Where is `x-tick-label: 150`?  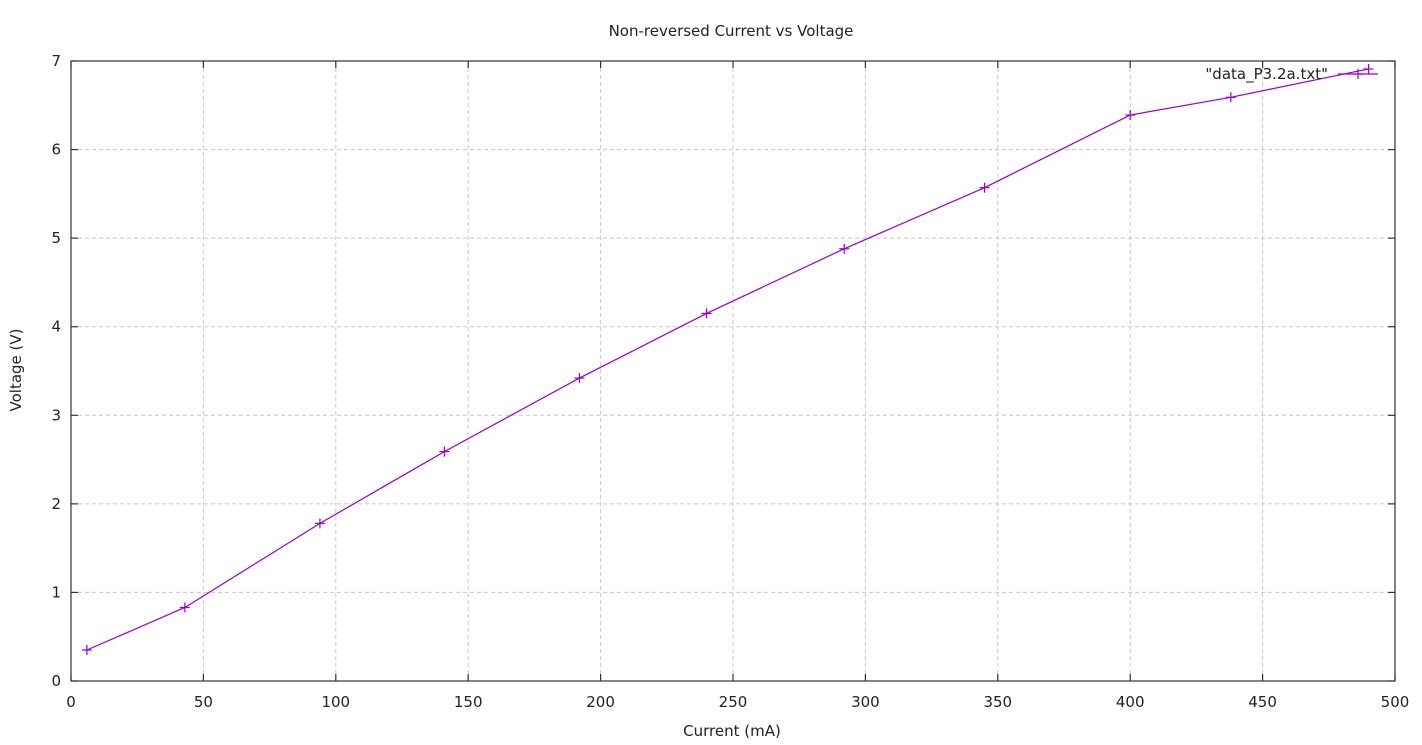
x-tick-label: 150 is located at coordinates (468, 702).